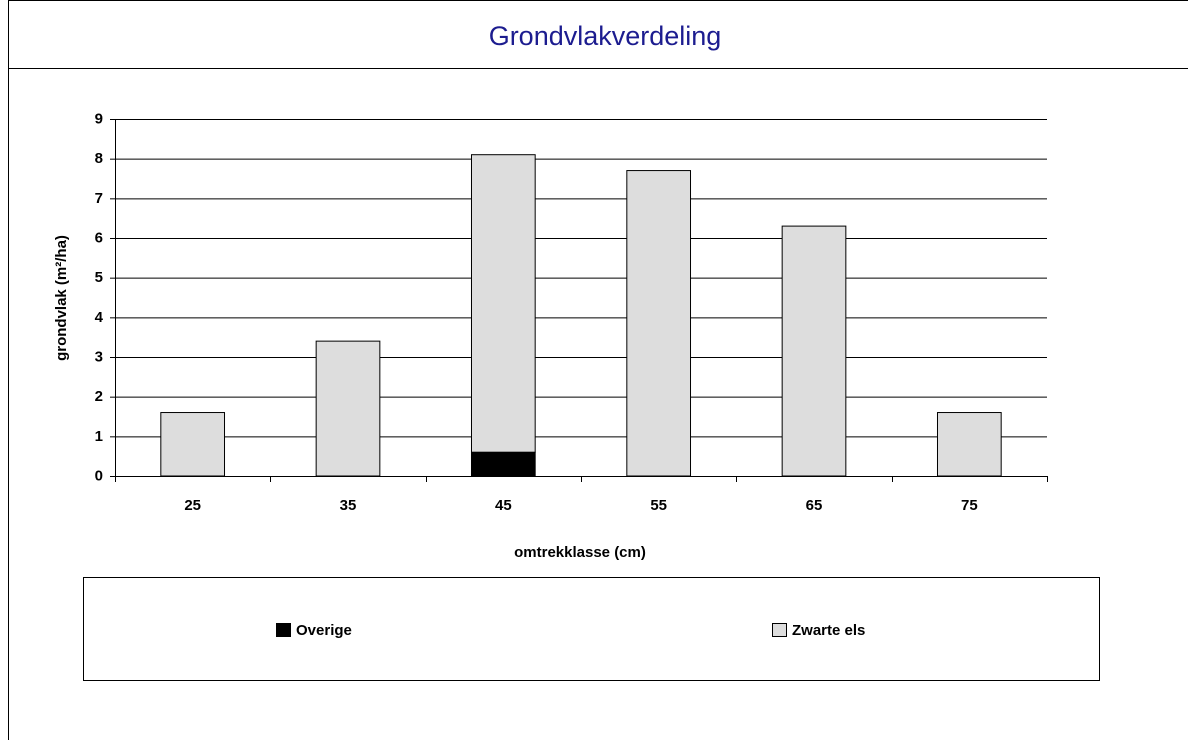 The image size is (1188, 740). Describe the element at coordinates (99, 436) in the screenshot. I see `y-tick-label: 1` at that location.